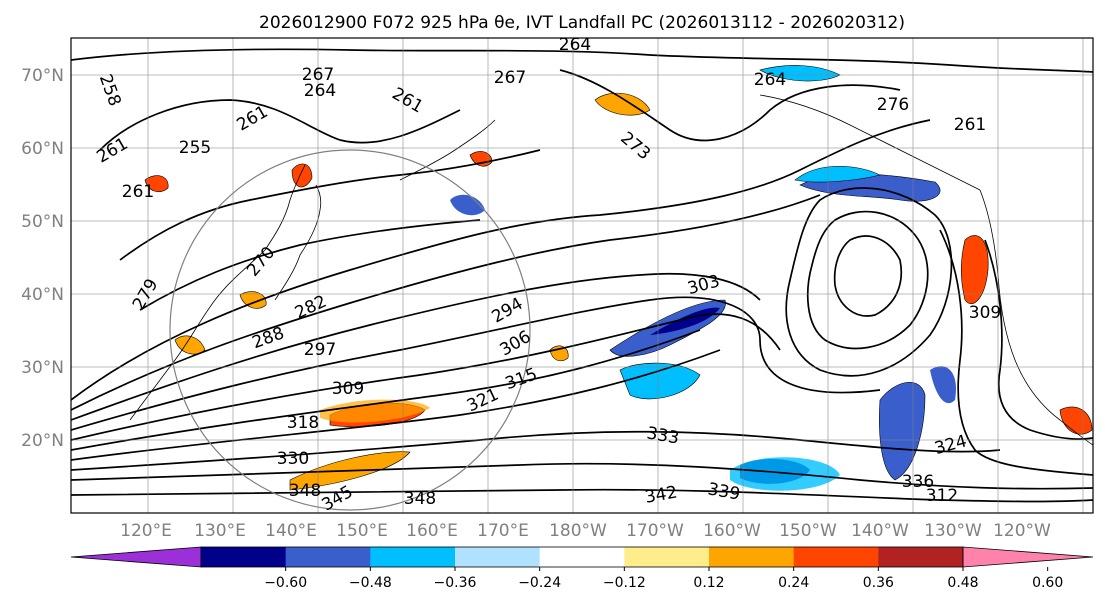 The height and width of the screenshot is (606, 1105). I want to click on lat-label: 20°N, so click(42, 441).